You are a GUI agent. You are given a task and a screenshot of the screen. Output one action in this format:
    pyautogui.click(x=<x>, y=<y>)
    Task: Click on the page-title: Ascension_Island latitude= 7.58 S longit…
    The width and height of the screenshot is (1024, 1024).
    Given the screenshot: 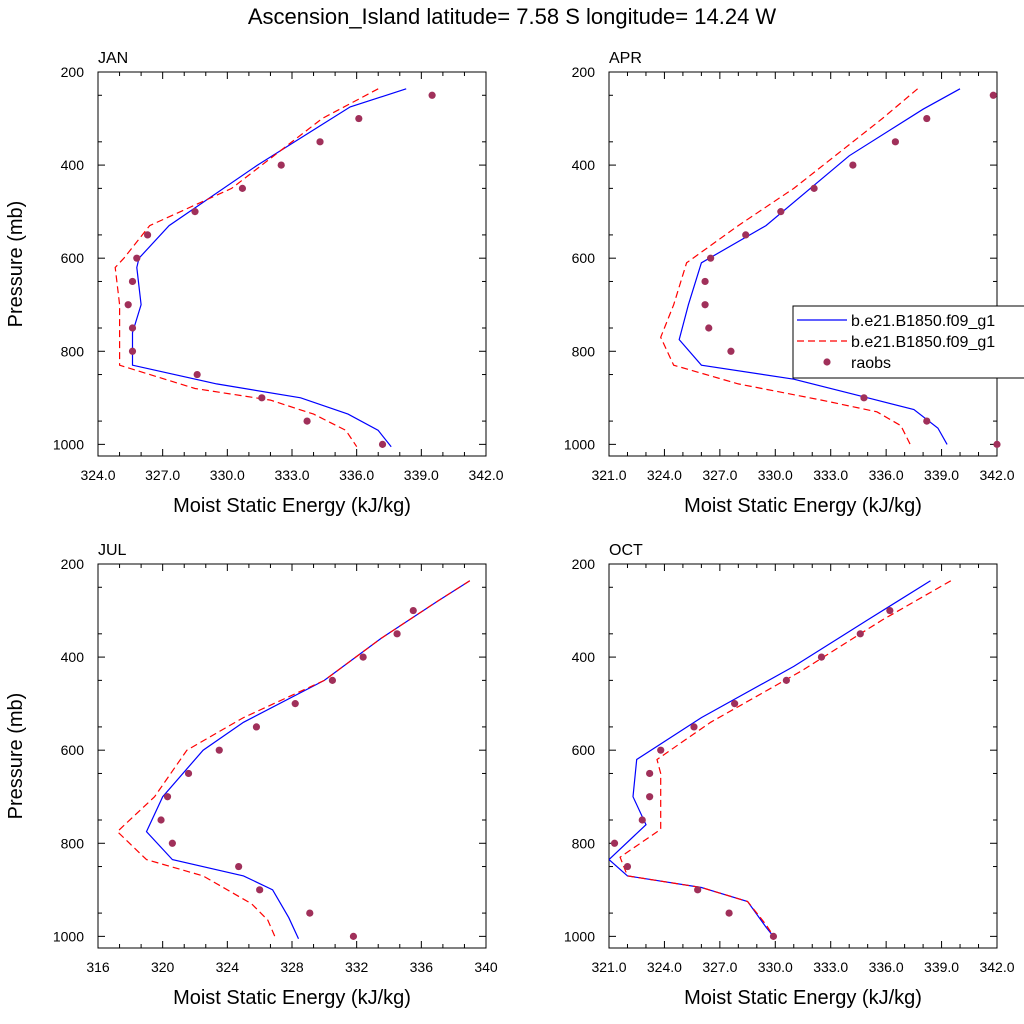 What is the action you would take?
    pyautogui.click(x=512, y=16)
    